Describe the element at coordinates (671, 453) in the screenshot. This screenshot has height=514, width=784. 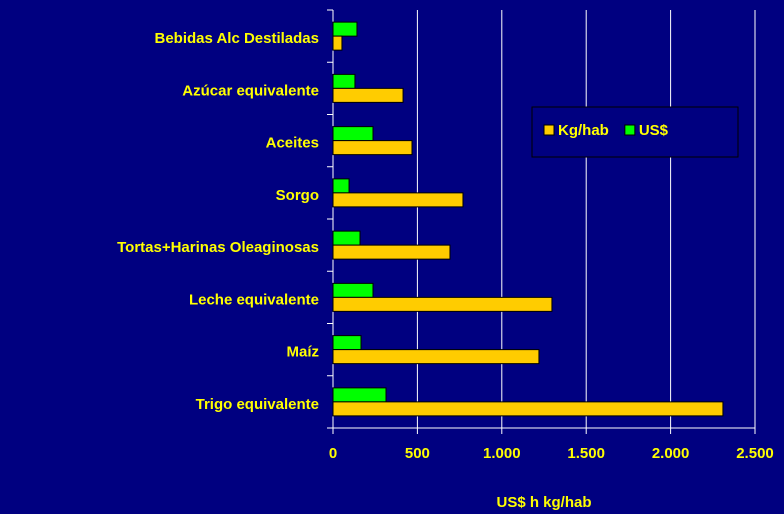
I see `x-tick-label: 2.000` at that location.